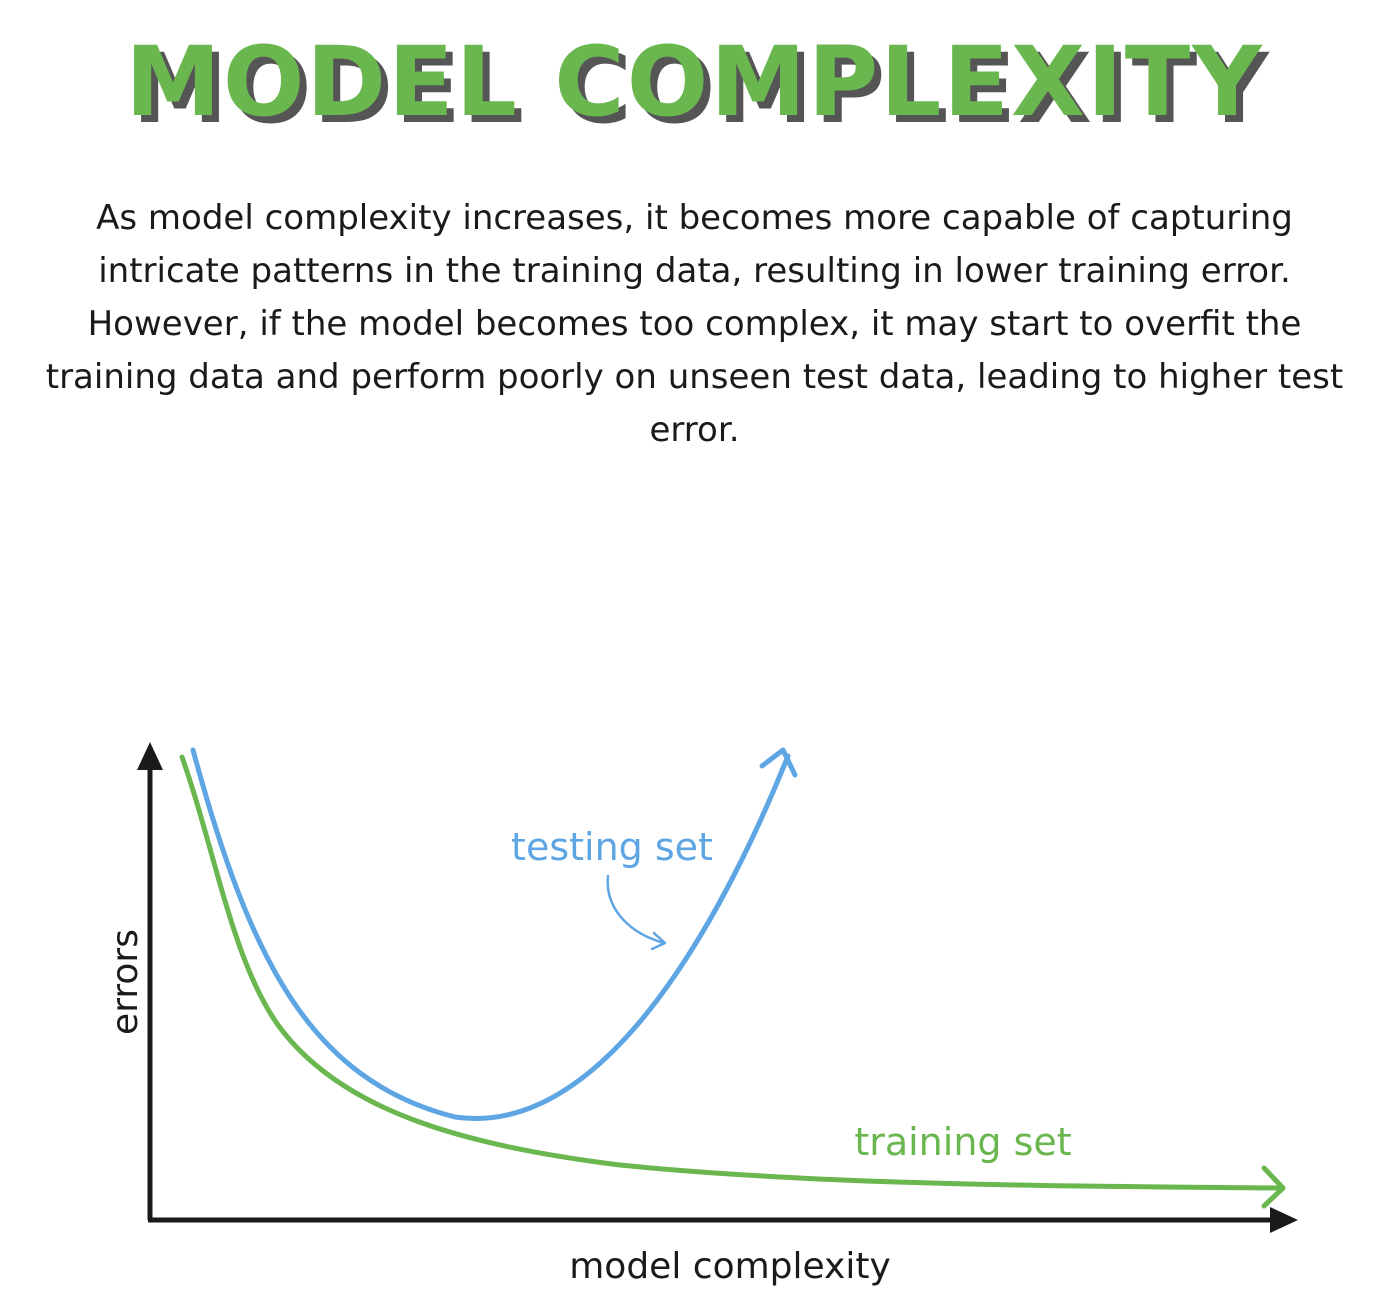 Image resolution: width=1389 pixels, height=1304 pixels. Describe the element at coordinates (694, 82) in the screenshot. I see `page-title: MODEL COMPLEXITY` at that location.